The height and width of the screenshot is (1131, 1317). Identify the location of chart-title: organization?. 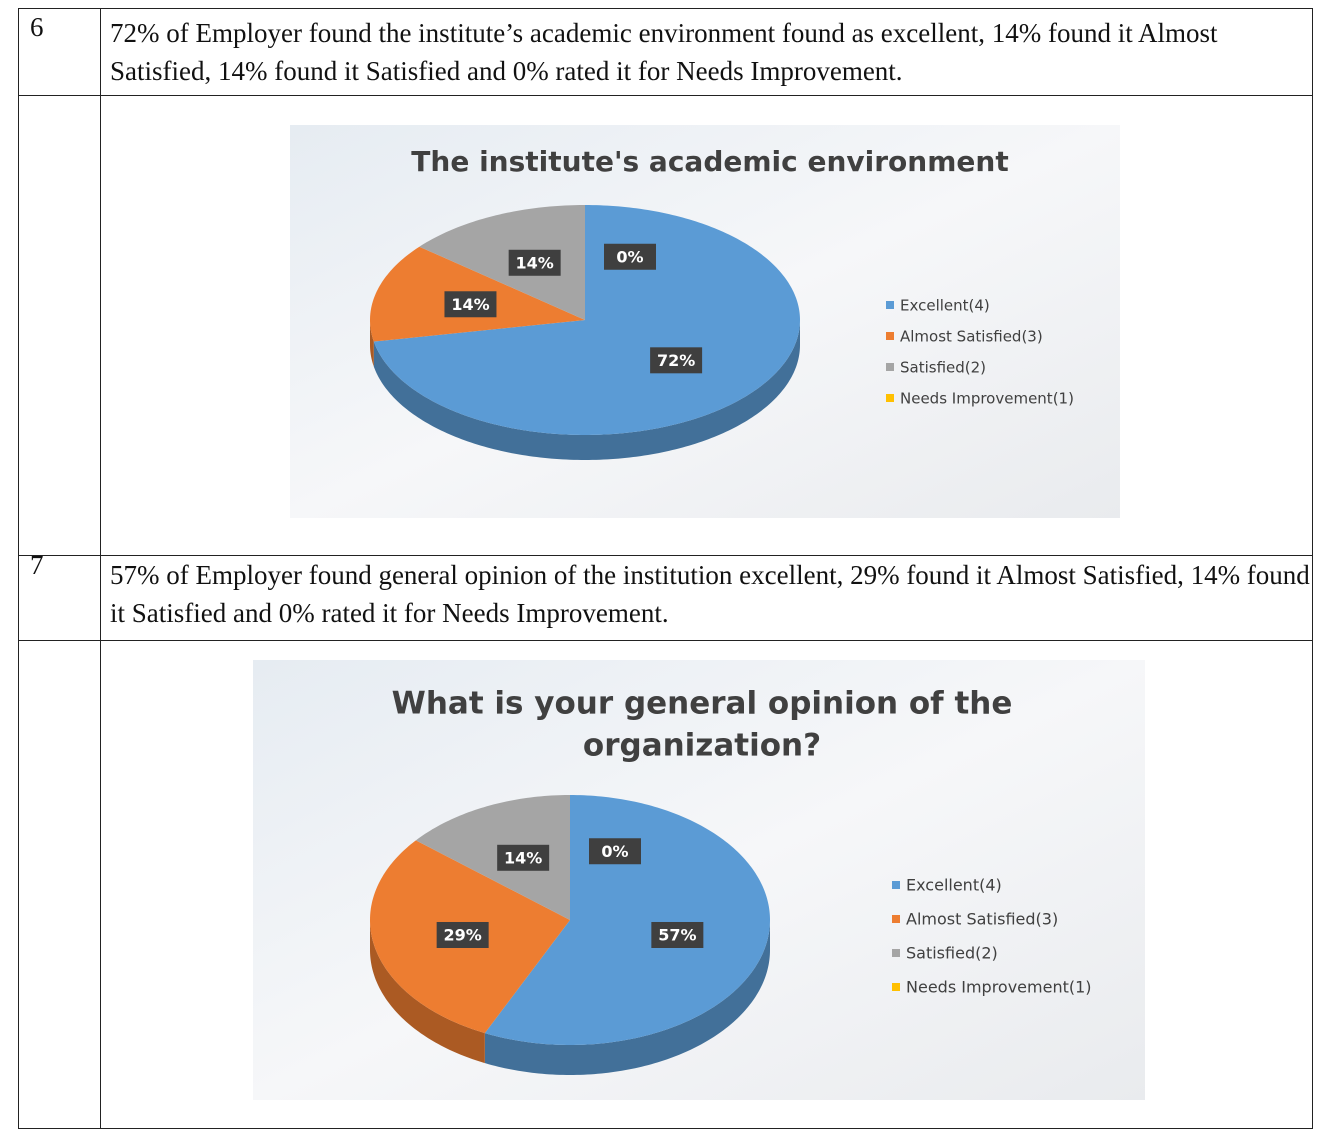
(702, 746).